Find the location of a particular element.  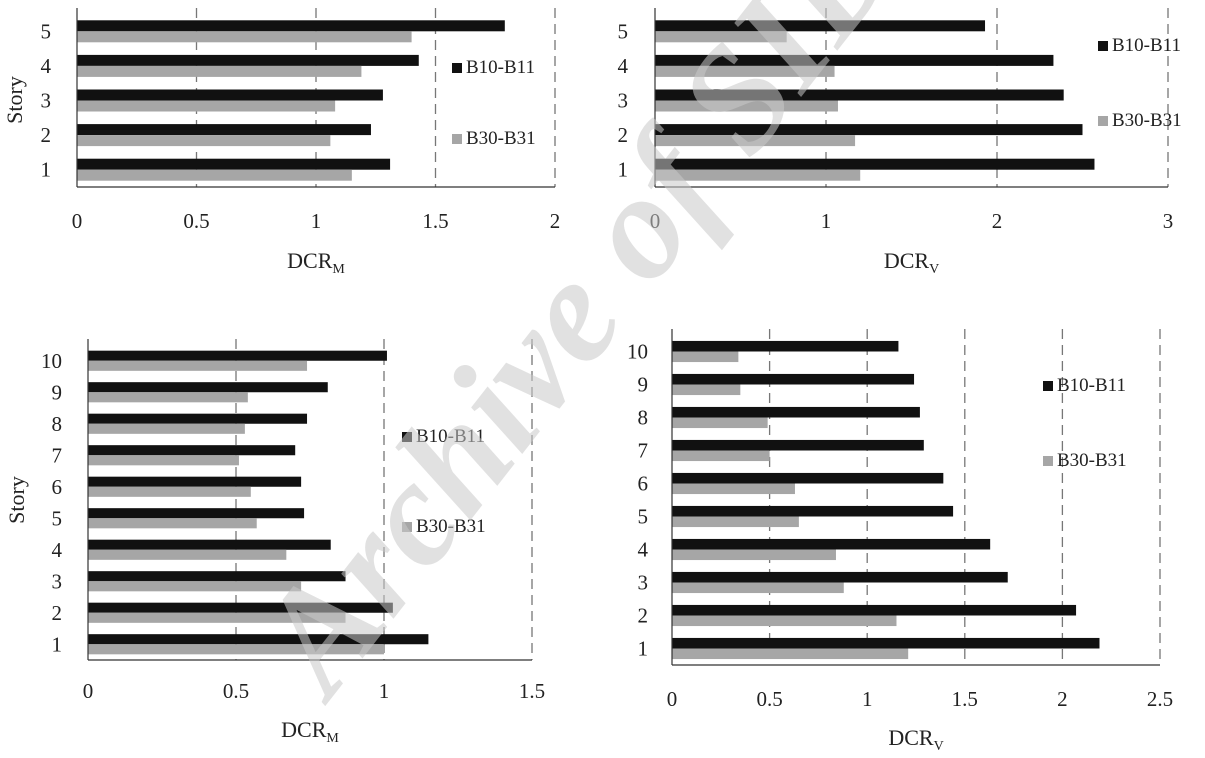

x-tick-label: 1.5 is located at coordinates (532, 691).